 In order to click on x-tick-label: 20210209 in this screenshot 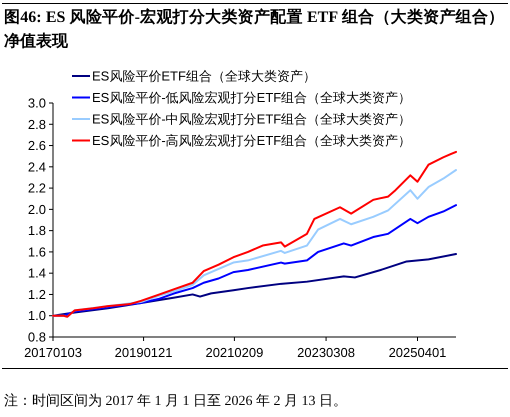, I will do `click(234, 352)`.